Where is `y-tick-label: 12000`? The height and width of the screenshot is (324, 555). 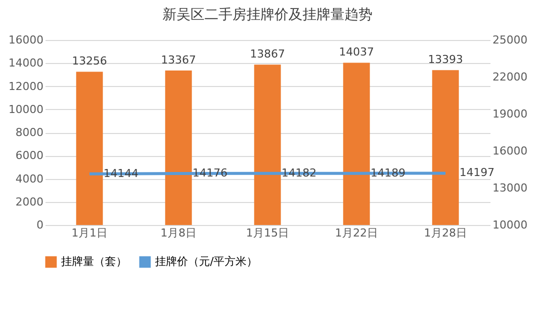 y-tick-label: 12000 is located at coordinates (26, 86).